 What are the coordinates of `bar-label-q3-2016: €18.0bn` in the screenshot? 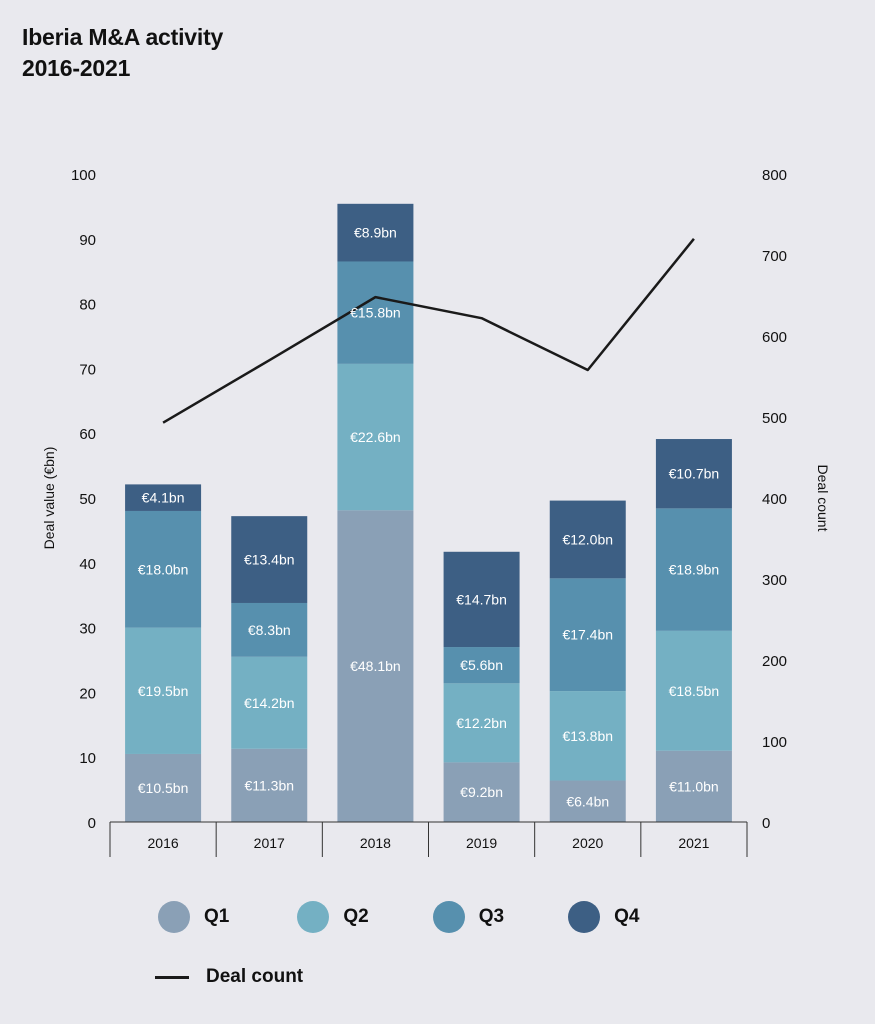 It's located at (163, 569).